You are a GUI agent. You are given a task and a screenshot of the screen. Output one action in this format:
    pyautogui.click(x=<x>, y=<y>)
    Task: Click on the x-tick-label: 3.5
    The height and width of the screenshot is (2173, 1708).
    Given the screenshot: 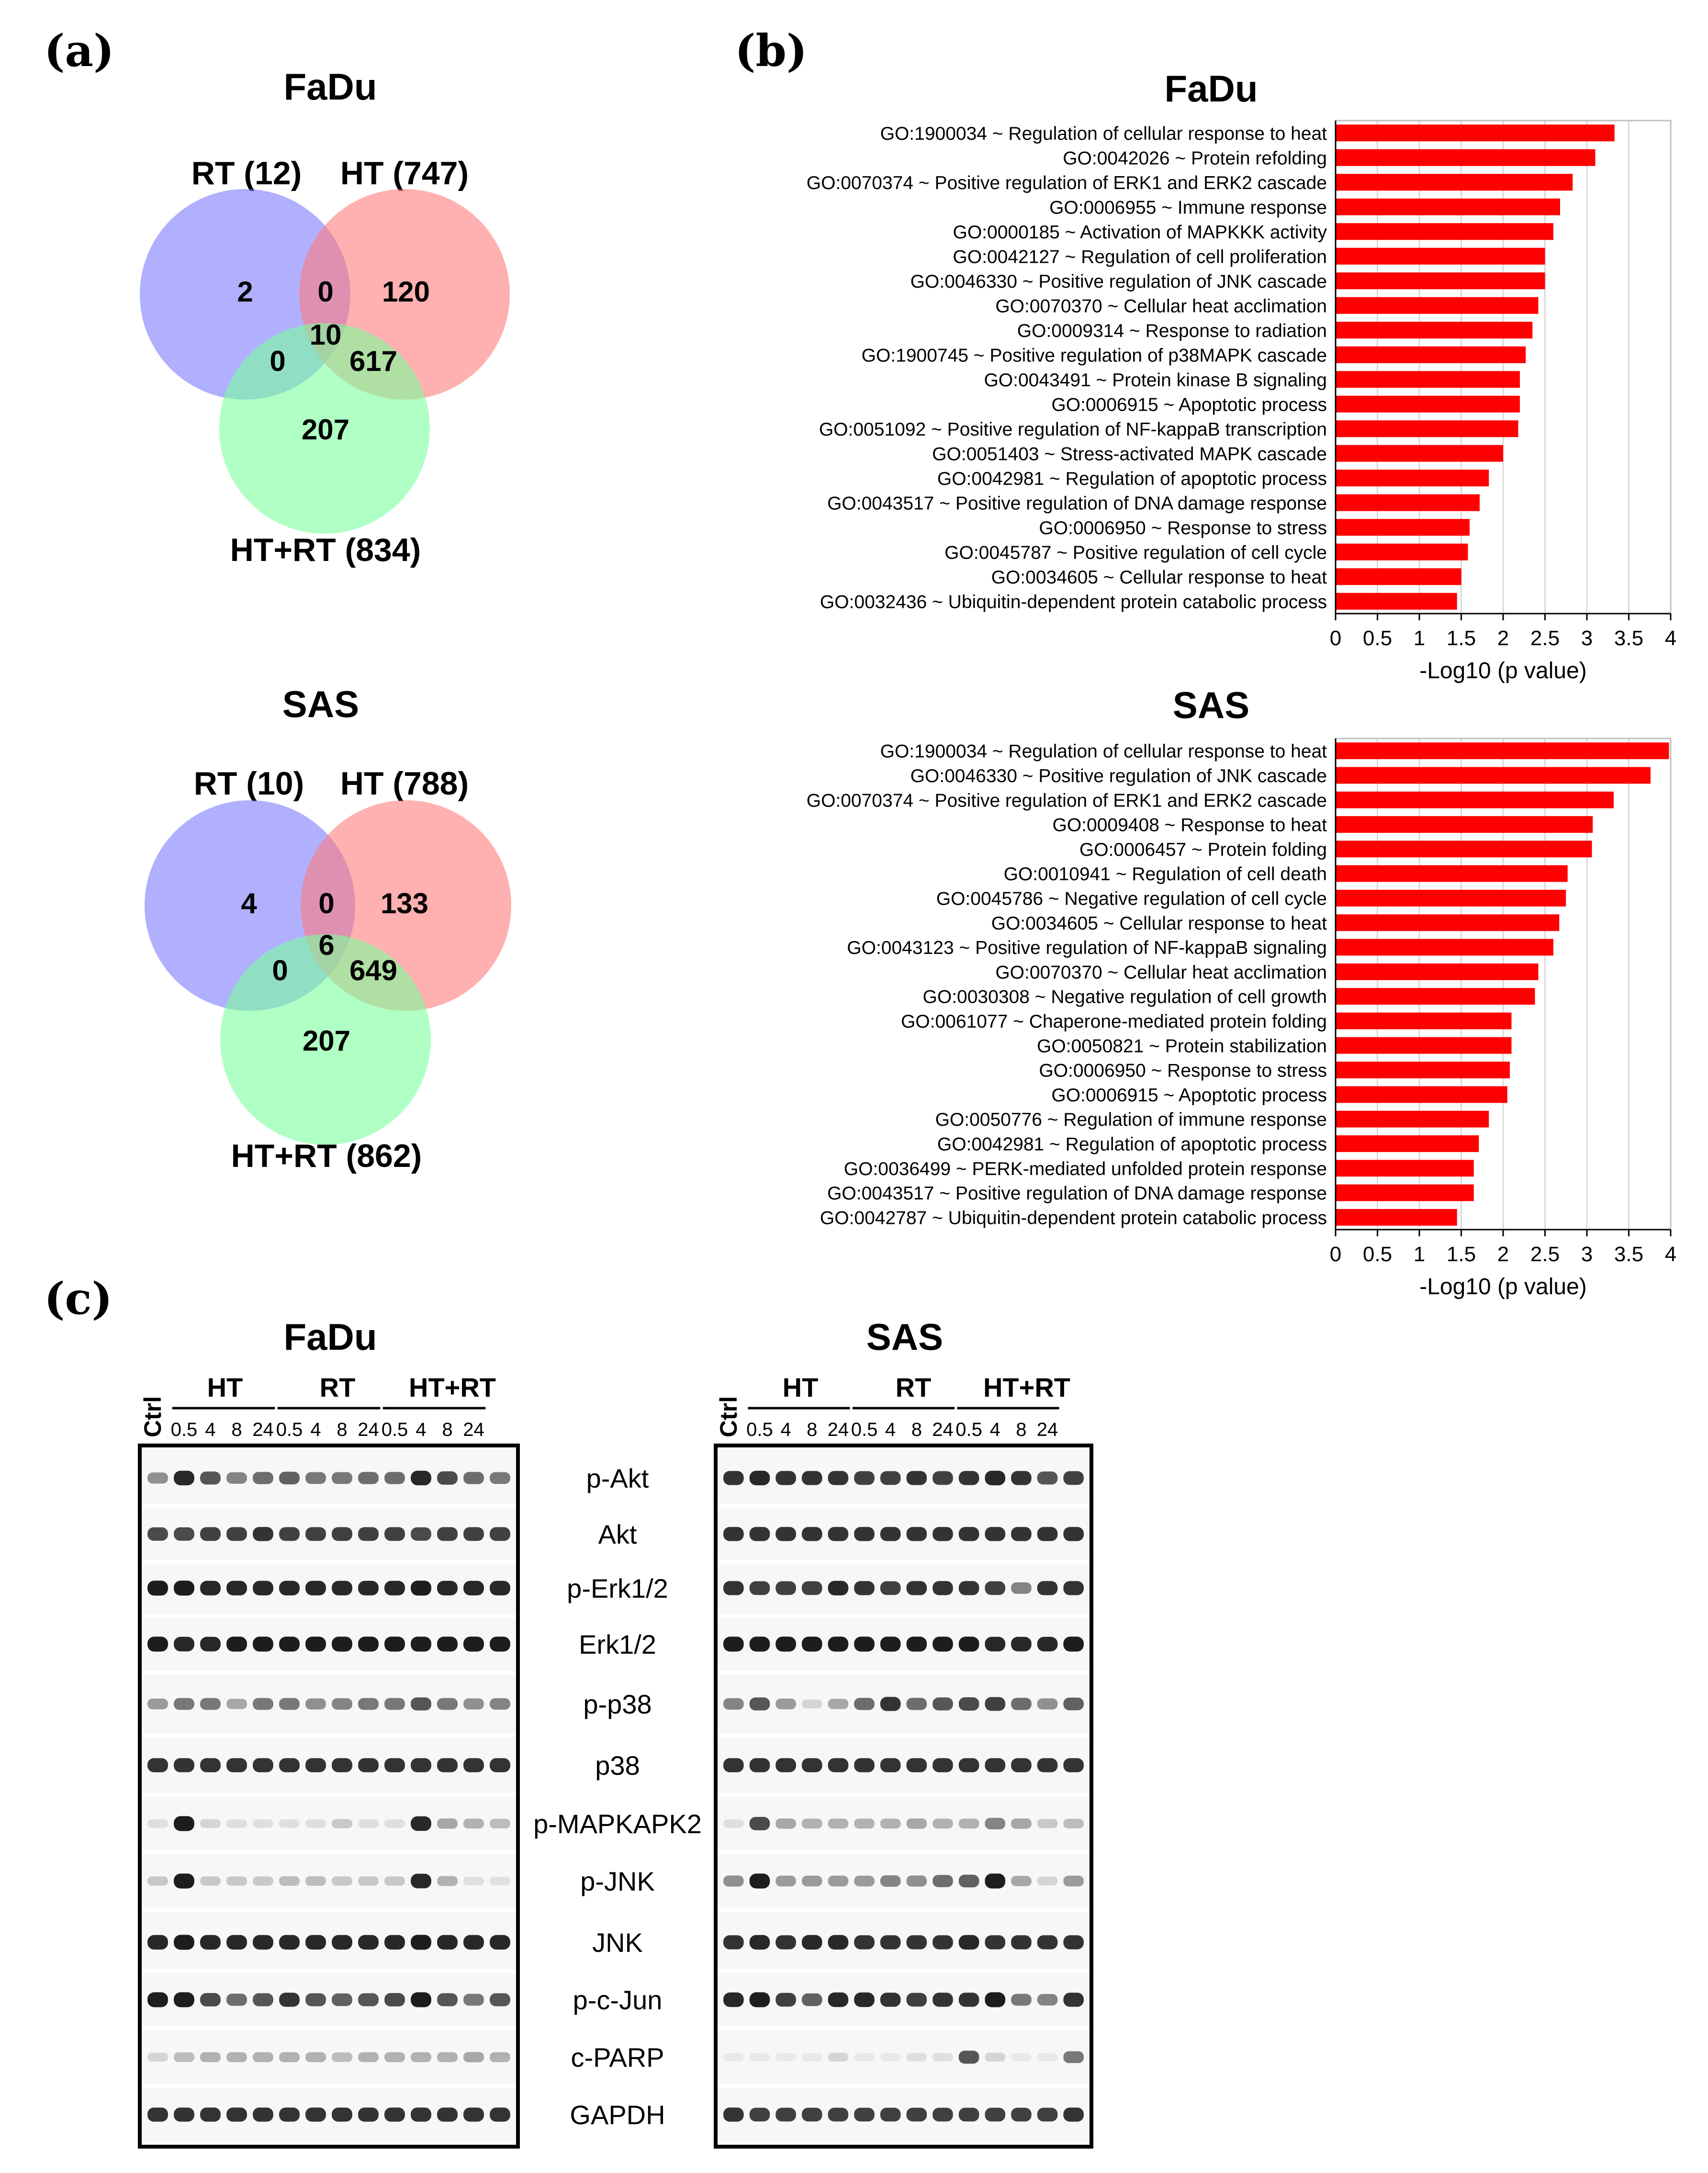 What is the action you would take?
    pyautogui.click(x=1628, y=638)
    